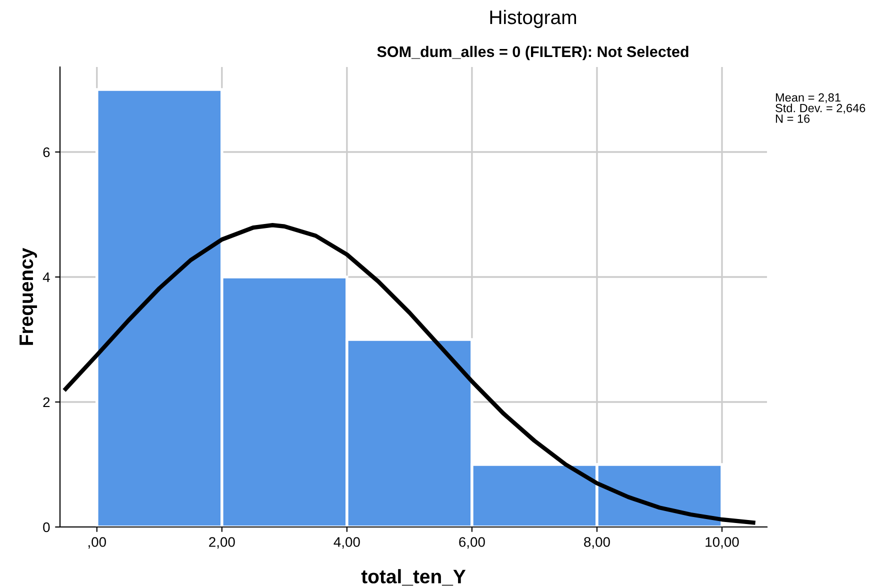 The width and height of the screenshot is (878, 586). What do you see at coordinates (472, 543) in the screenshot?
I see `x-tick-label: 6,00` at bounding box center [472, 543].